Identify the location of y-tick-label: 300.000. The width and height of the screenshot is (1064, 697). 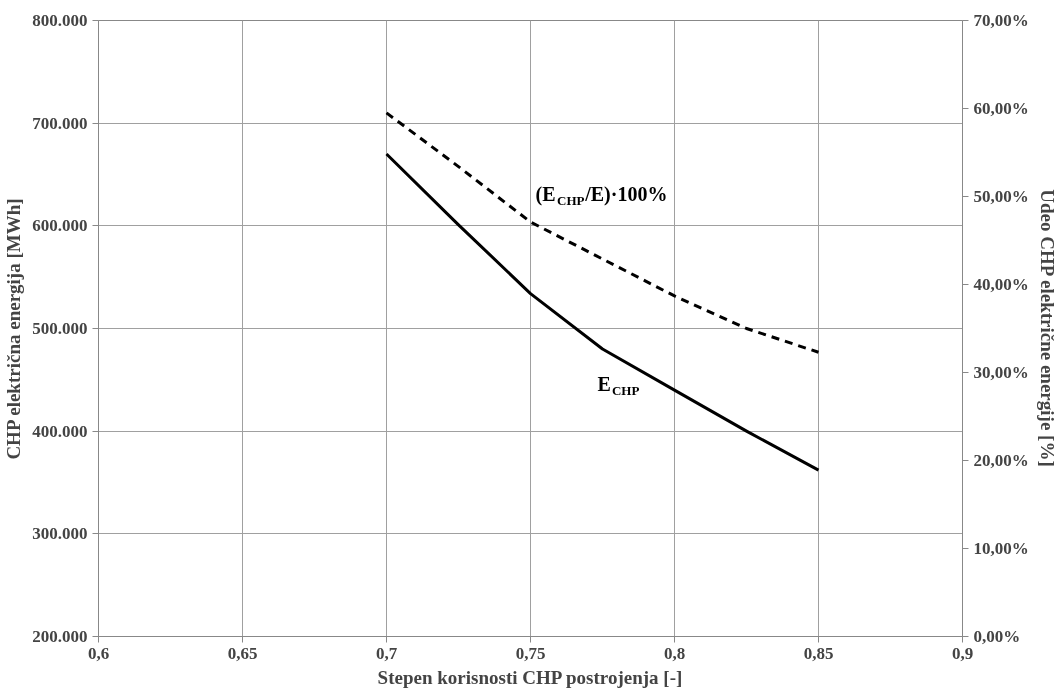
(60, 534).